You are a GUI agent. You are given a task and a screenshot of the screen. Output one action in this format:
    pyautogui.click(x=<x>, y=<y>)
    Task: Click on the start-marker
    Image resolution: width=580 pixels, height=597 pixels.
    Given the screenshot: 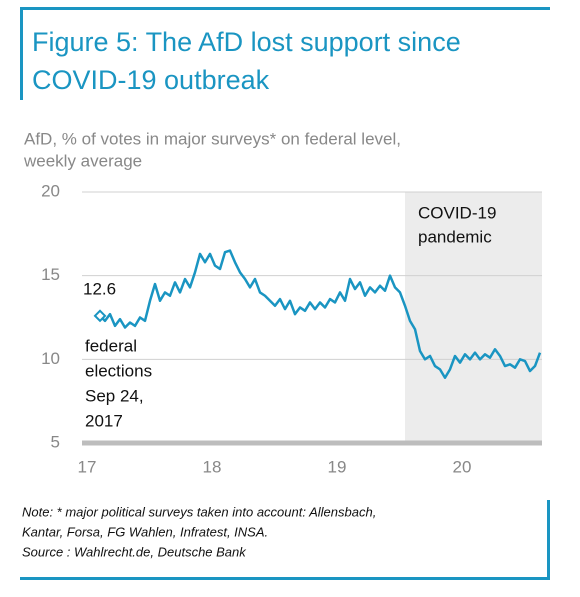 What is the action you would take?
    pyautogui.click(x=100, y=316)
    